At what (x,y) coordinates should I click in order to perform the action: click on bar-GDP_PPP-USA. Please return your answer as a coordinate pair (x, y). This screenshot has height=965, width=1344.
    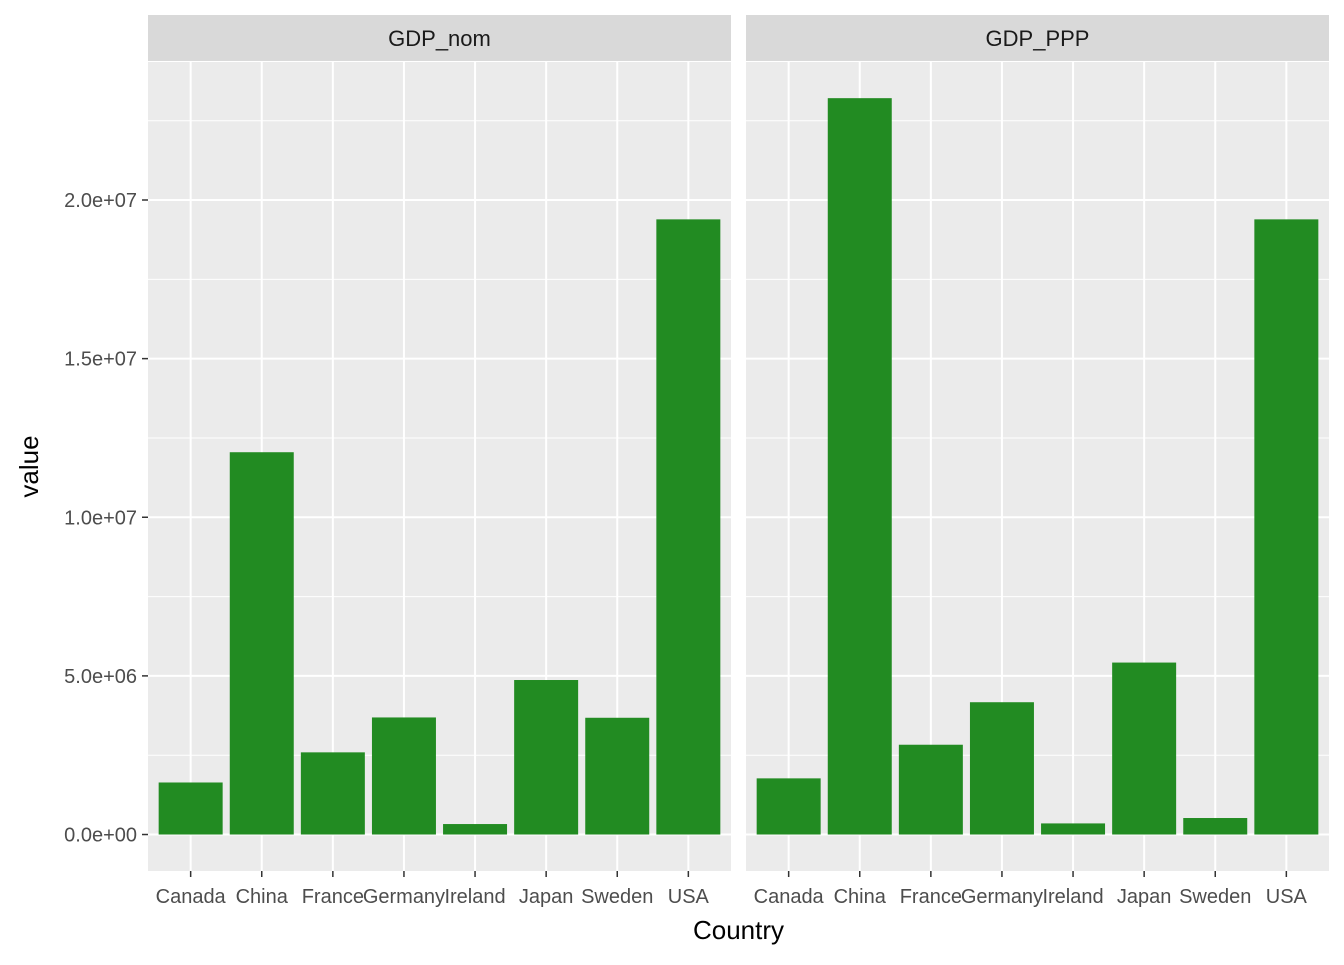
    Looking at the image, I should click on (1286, 527).